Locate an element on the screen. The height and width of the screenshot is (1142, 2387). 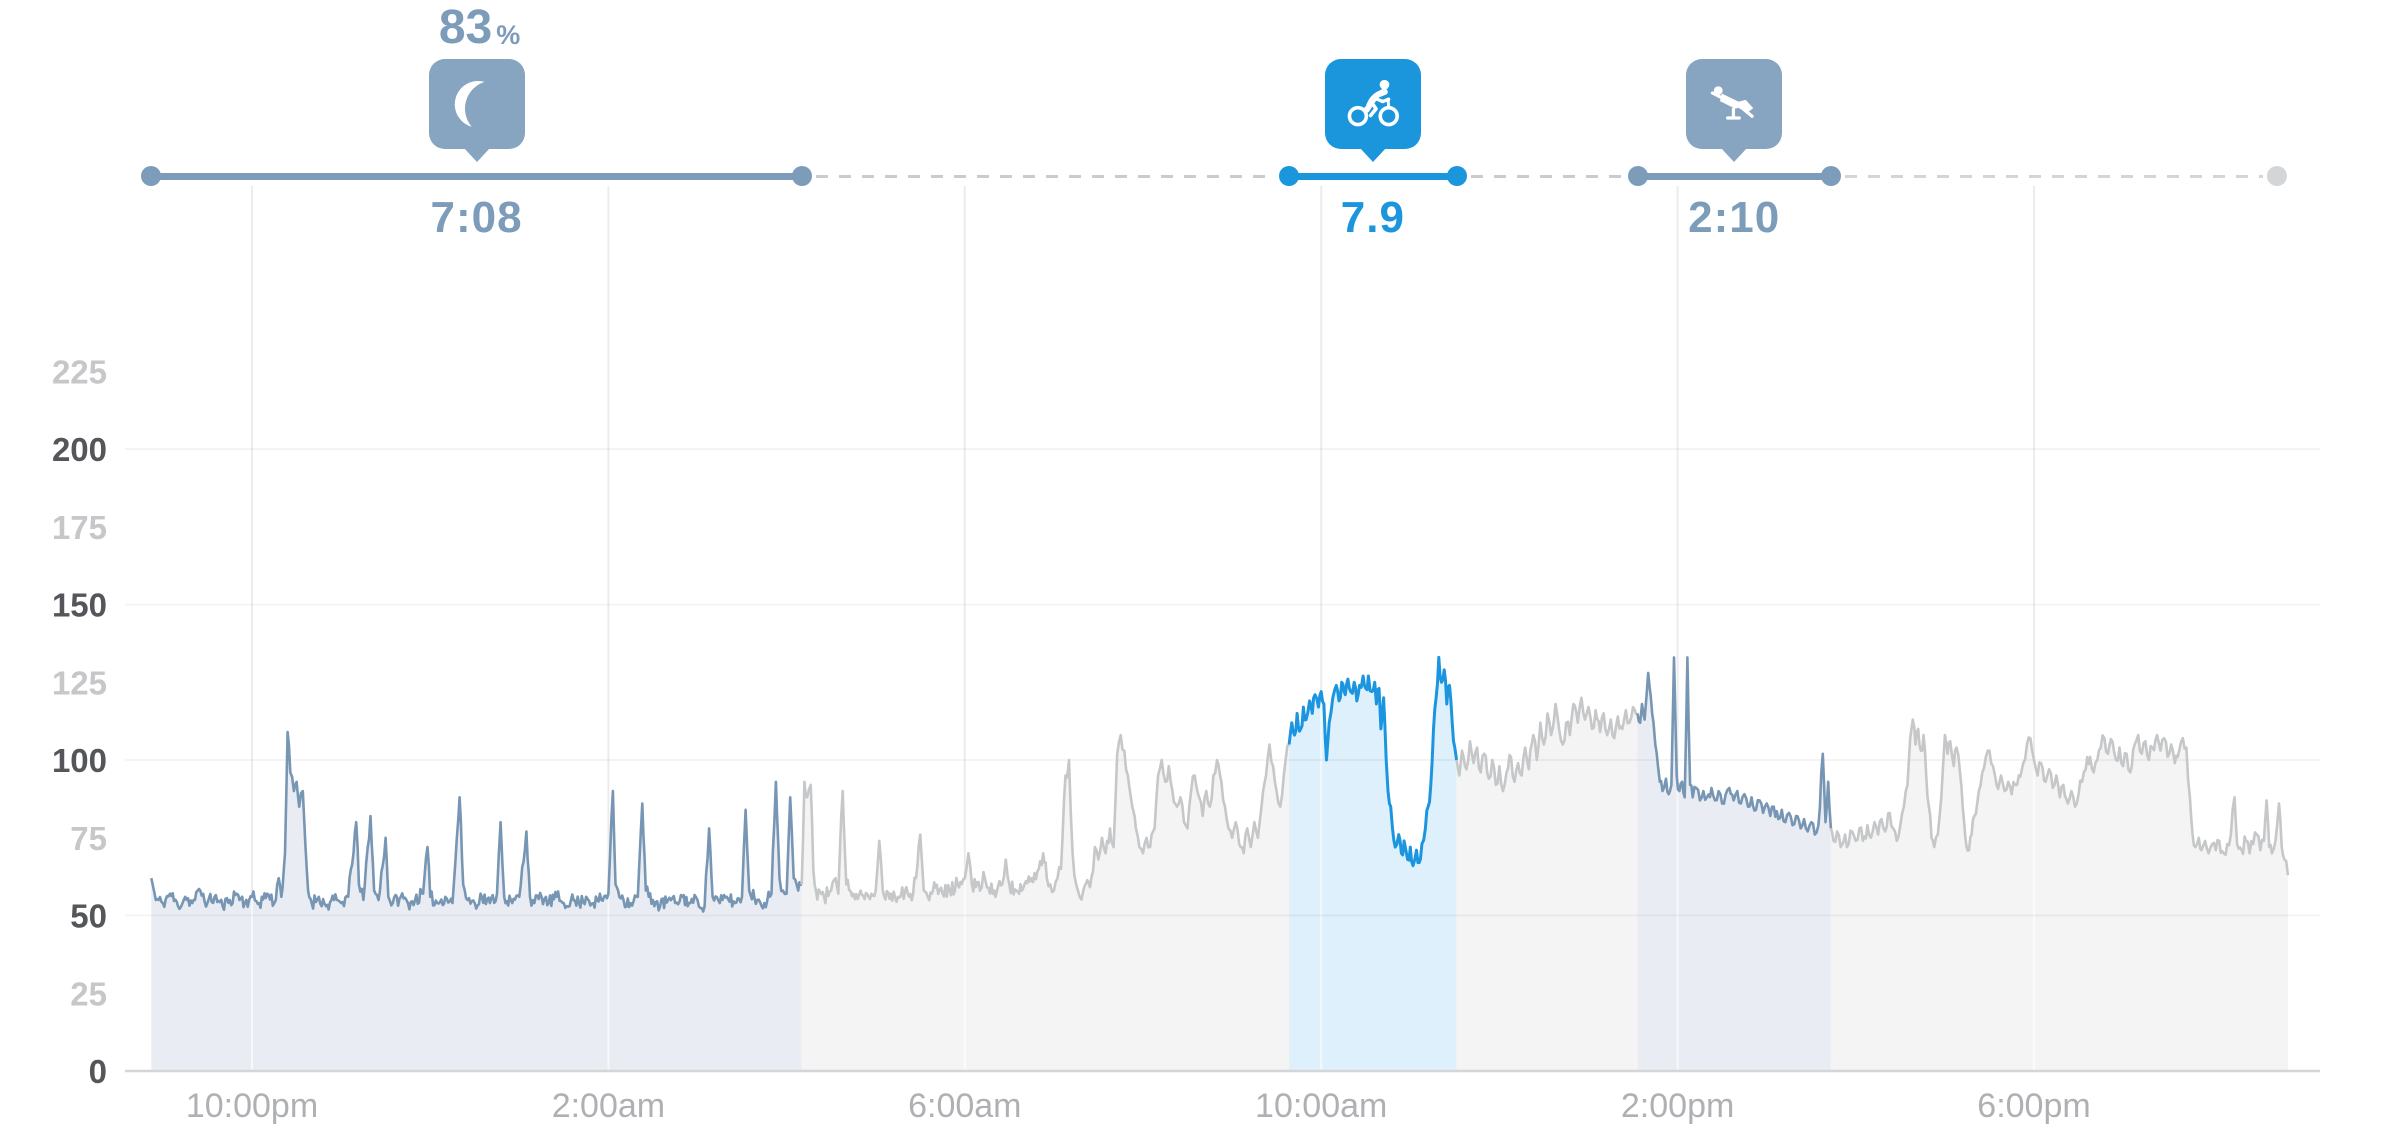
y-tick-label: 100 is located at coordinates (79, 760).